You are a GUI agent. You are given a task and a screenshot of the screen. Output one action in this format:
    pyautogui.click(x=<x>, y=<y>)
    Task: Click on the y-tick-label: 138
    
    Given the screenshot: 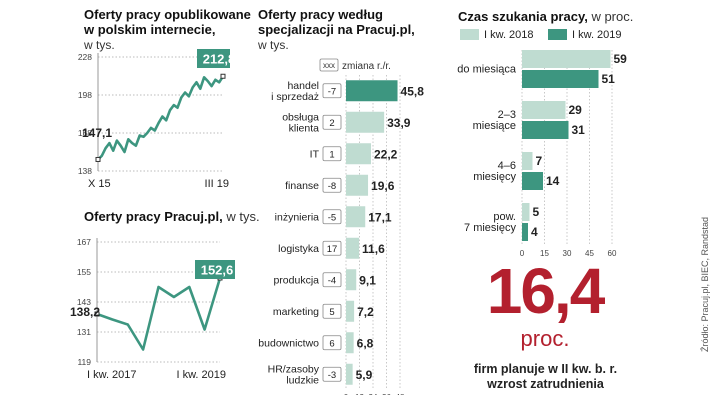 What is the action you would take?
    pyautogui.click(x=85, y=171)
    